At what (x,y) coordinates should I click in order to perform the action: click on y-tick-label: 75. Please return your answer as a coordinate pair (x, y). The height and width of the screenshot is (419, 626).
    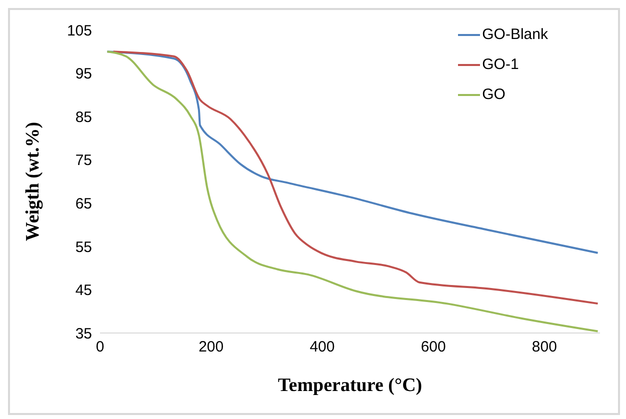
    Looking at the image, I should click on (83, 161).